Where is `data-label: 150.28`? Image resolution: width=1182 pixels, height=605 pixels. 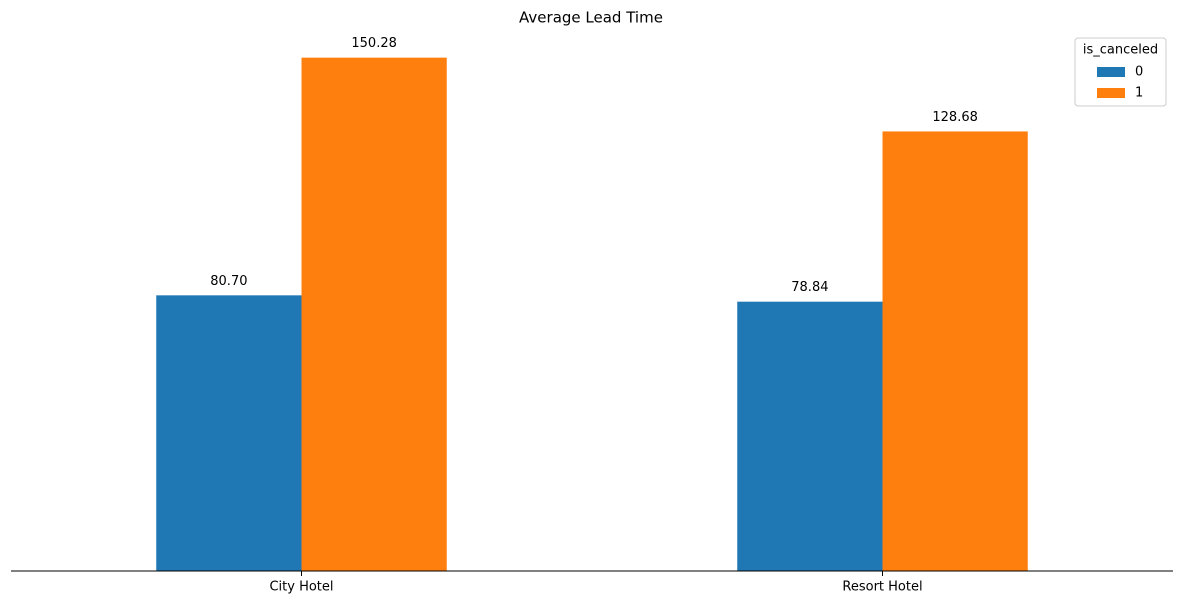 data-label: 150.28 is located at coordinates (374, 43).